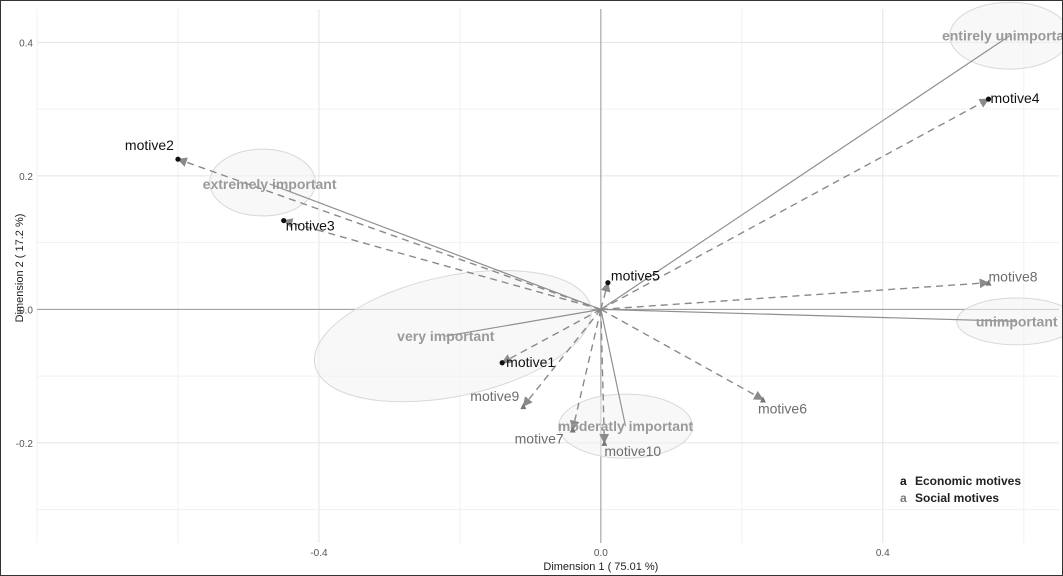 The image size is (1063, 576). Describe the element at coordinates (626, 426) in the screenshot. I see `category-label: moderatly important` at that location.